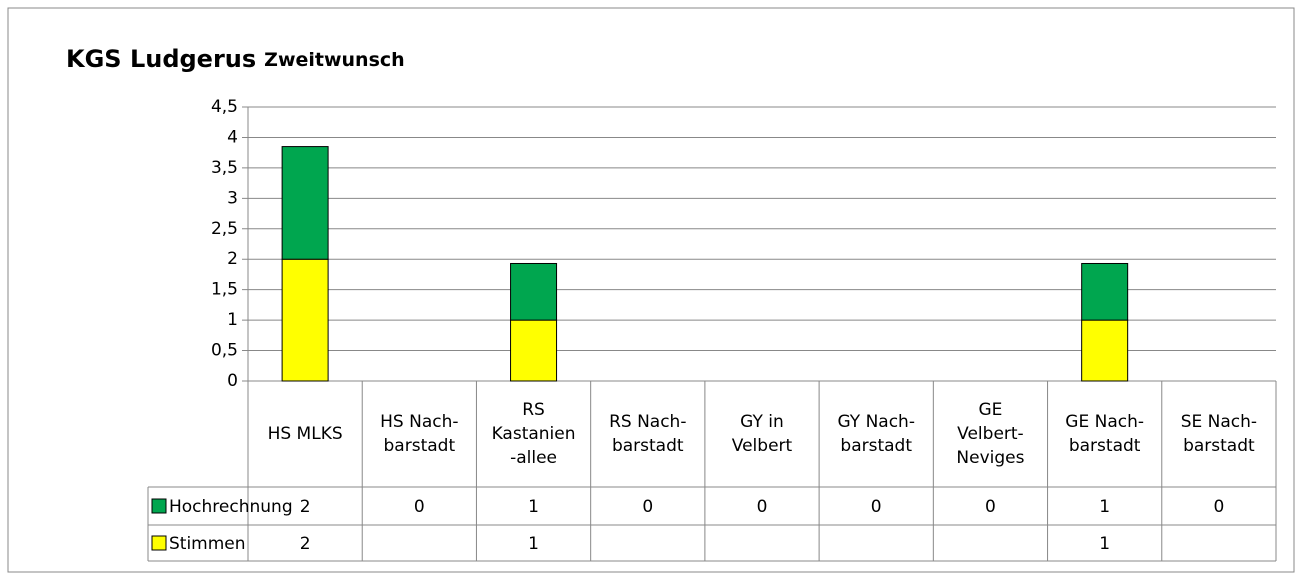 The image size is (1302, 579). What do you see at coordinates (305, 434) in the screenshot?
I see `x-tick-label: HS MLKS` at bounding box center [305, 434].